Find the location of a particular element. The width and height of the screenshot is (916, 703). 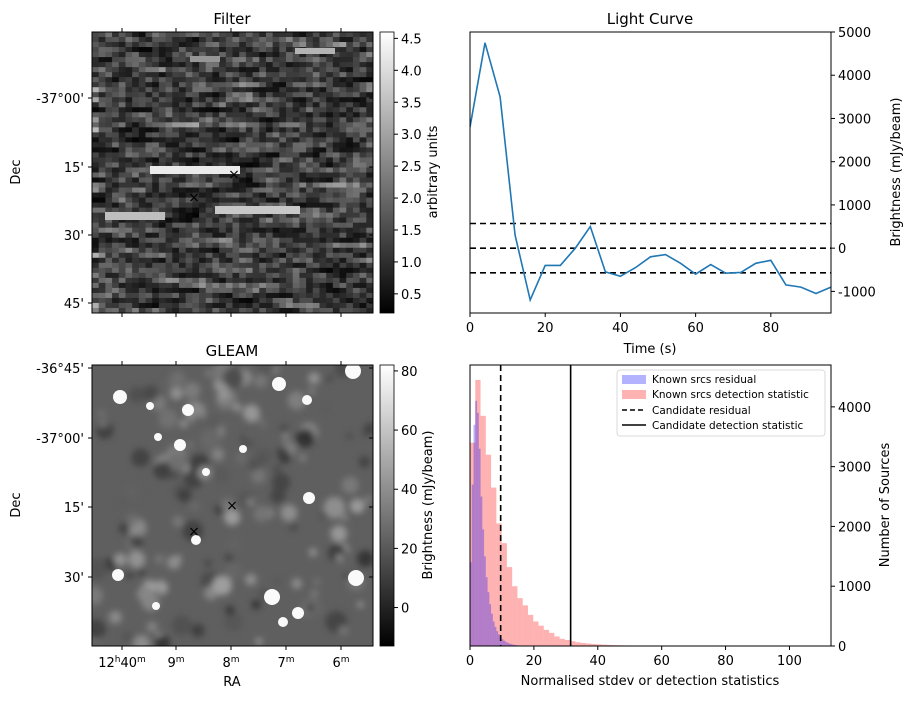

y-tick-label: 15' is located at coordinates (74, 168).